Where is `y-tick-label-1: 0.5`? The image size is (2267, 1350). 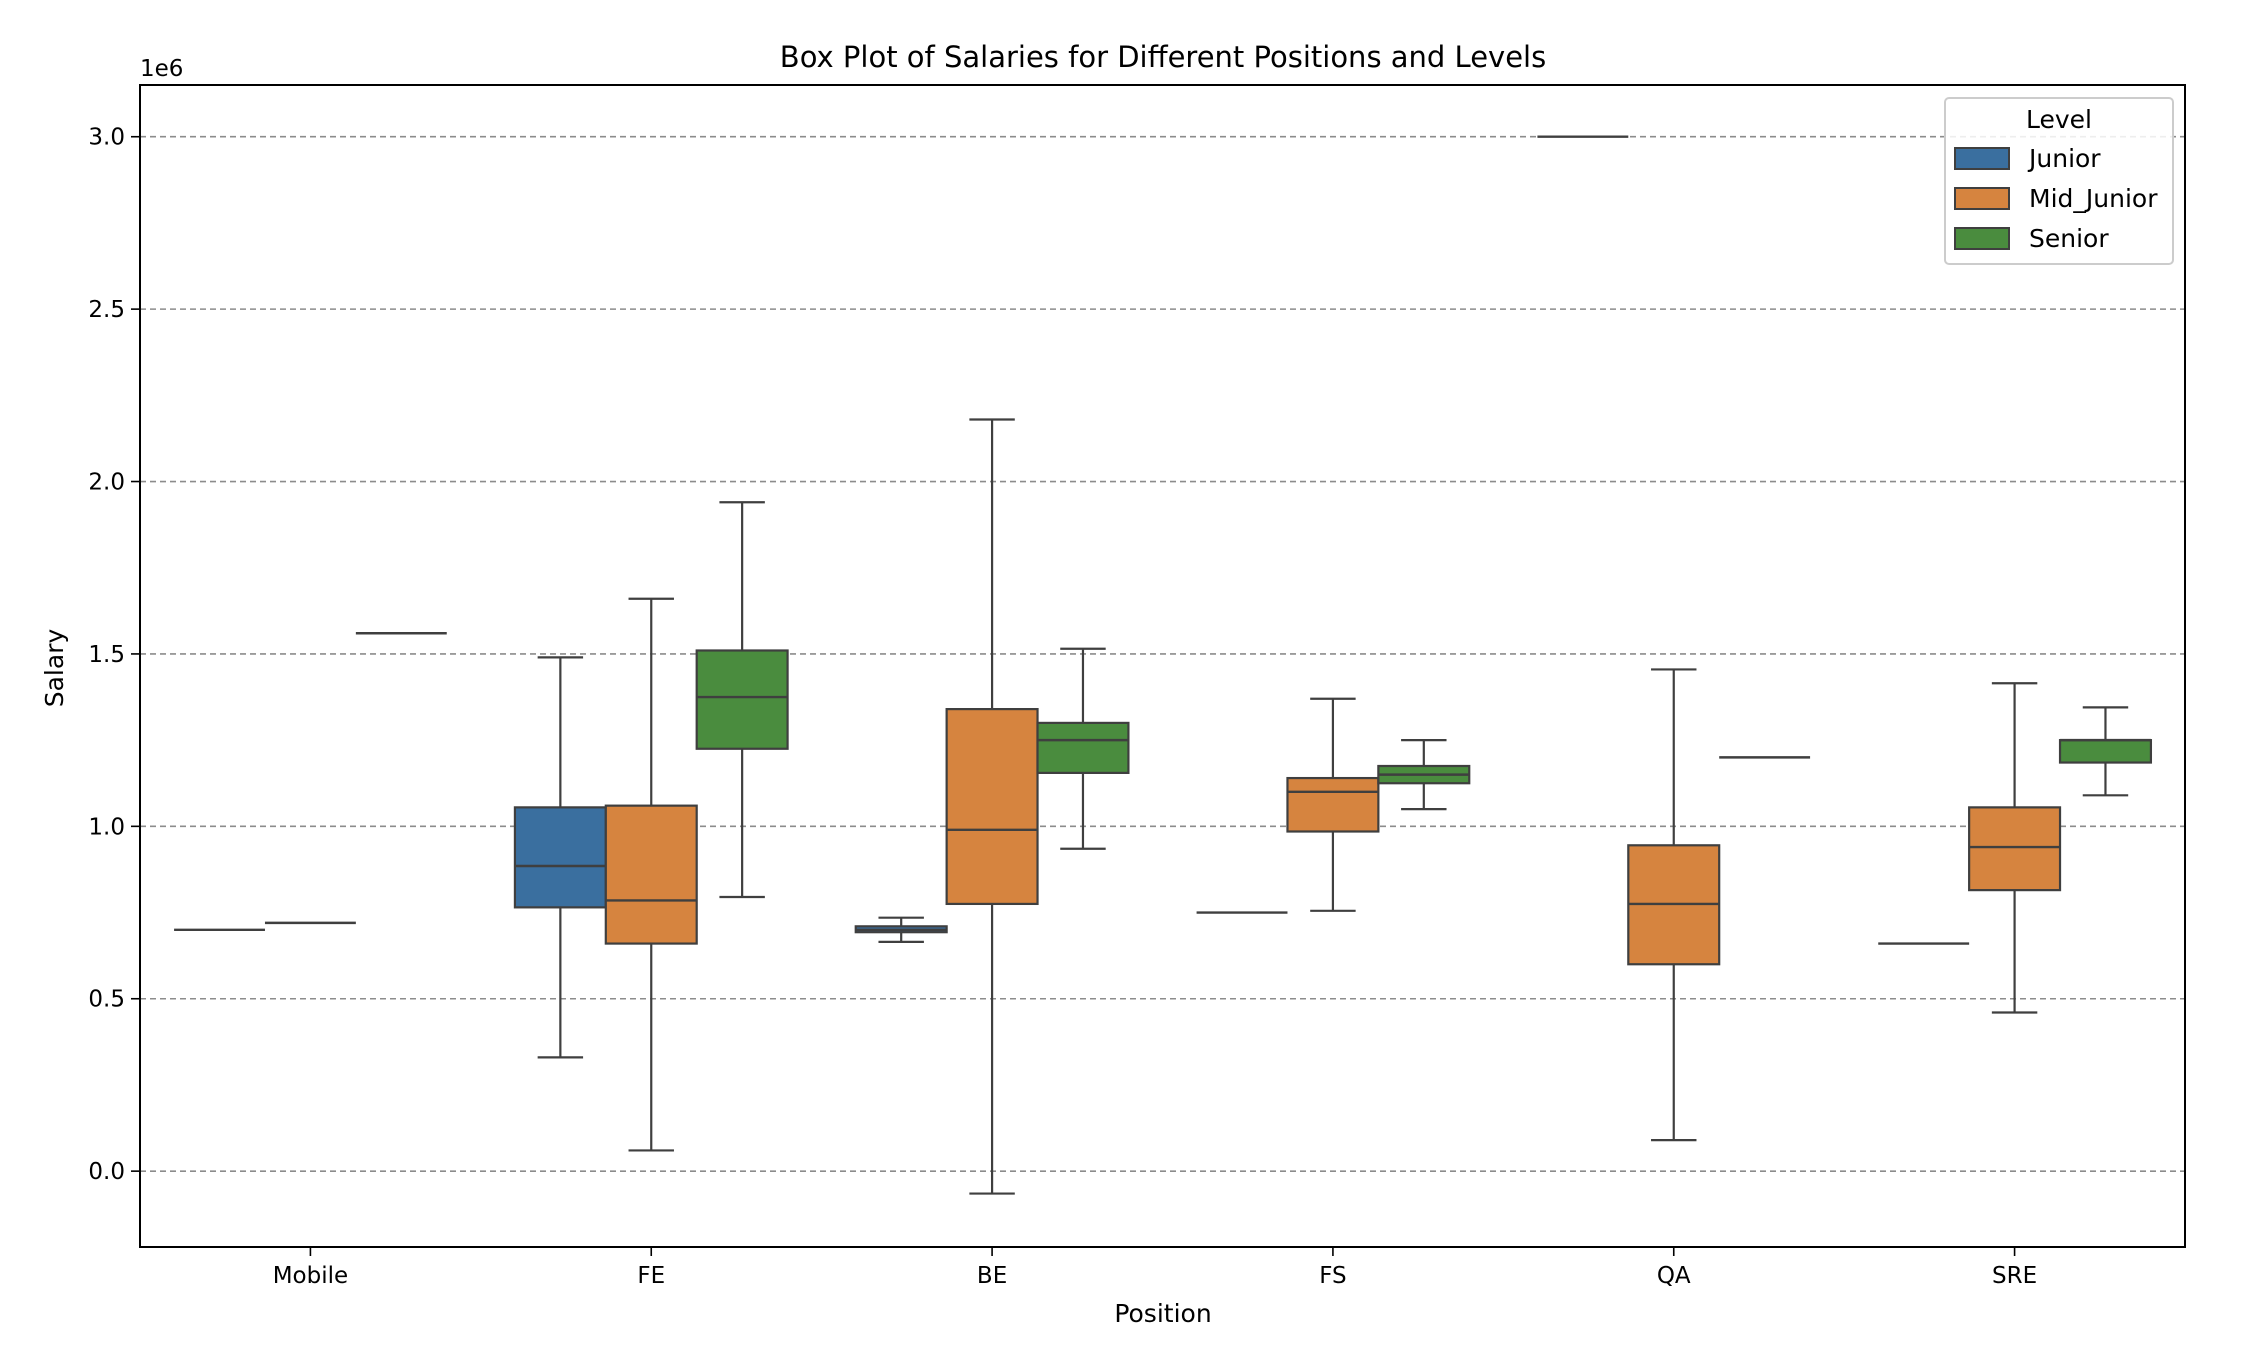
y-tick-label-1: 0.5 is located at coordinates (106, 1000).